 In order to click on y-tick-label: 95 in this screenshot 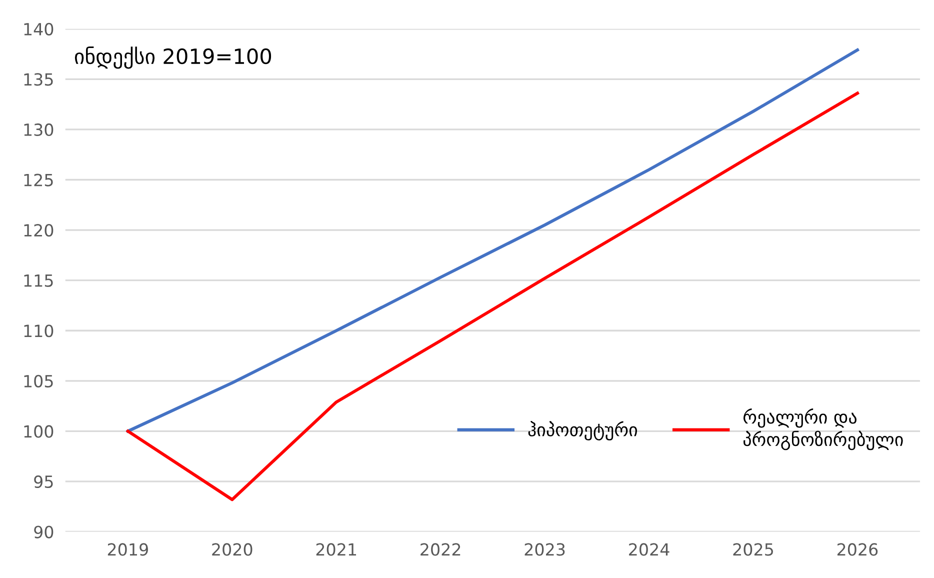, I will do `click(43, 481)`.